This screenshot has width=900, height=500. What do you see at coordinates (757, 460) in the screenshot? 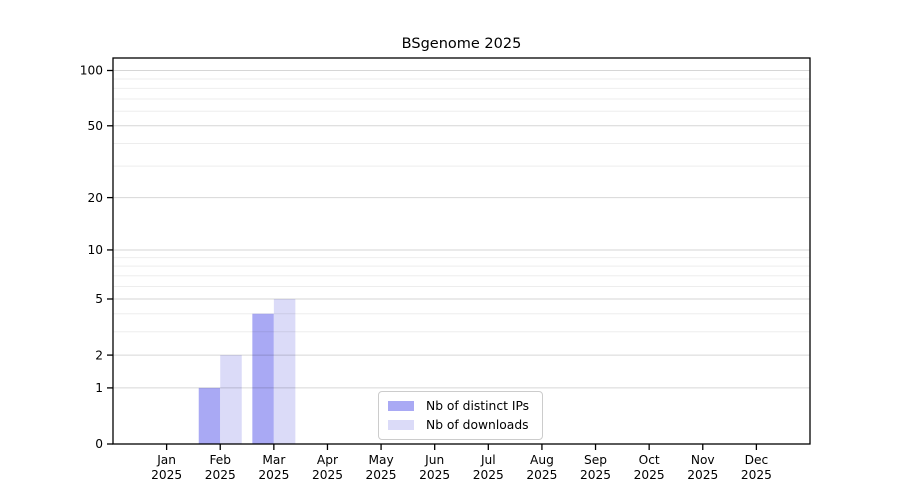
I see `x-tick-label-month-dec: Dec` at bounding box center [757, 460].